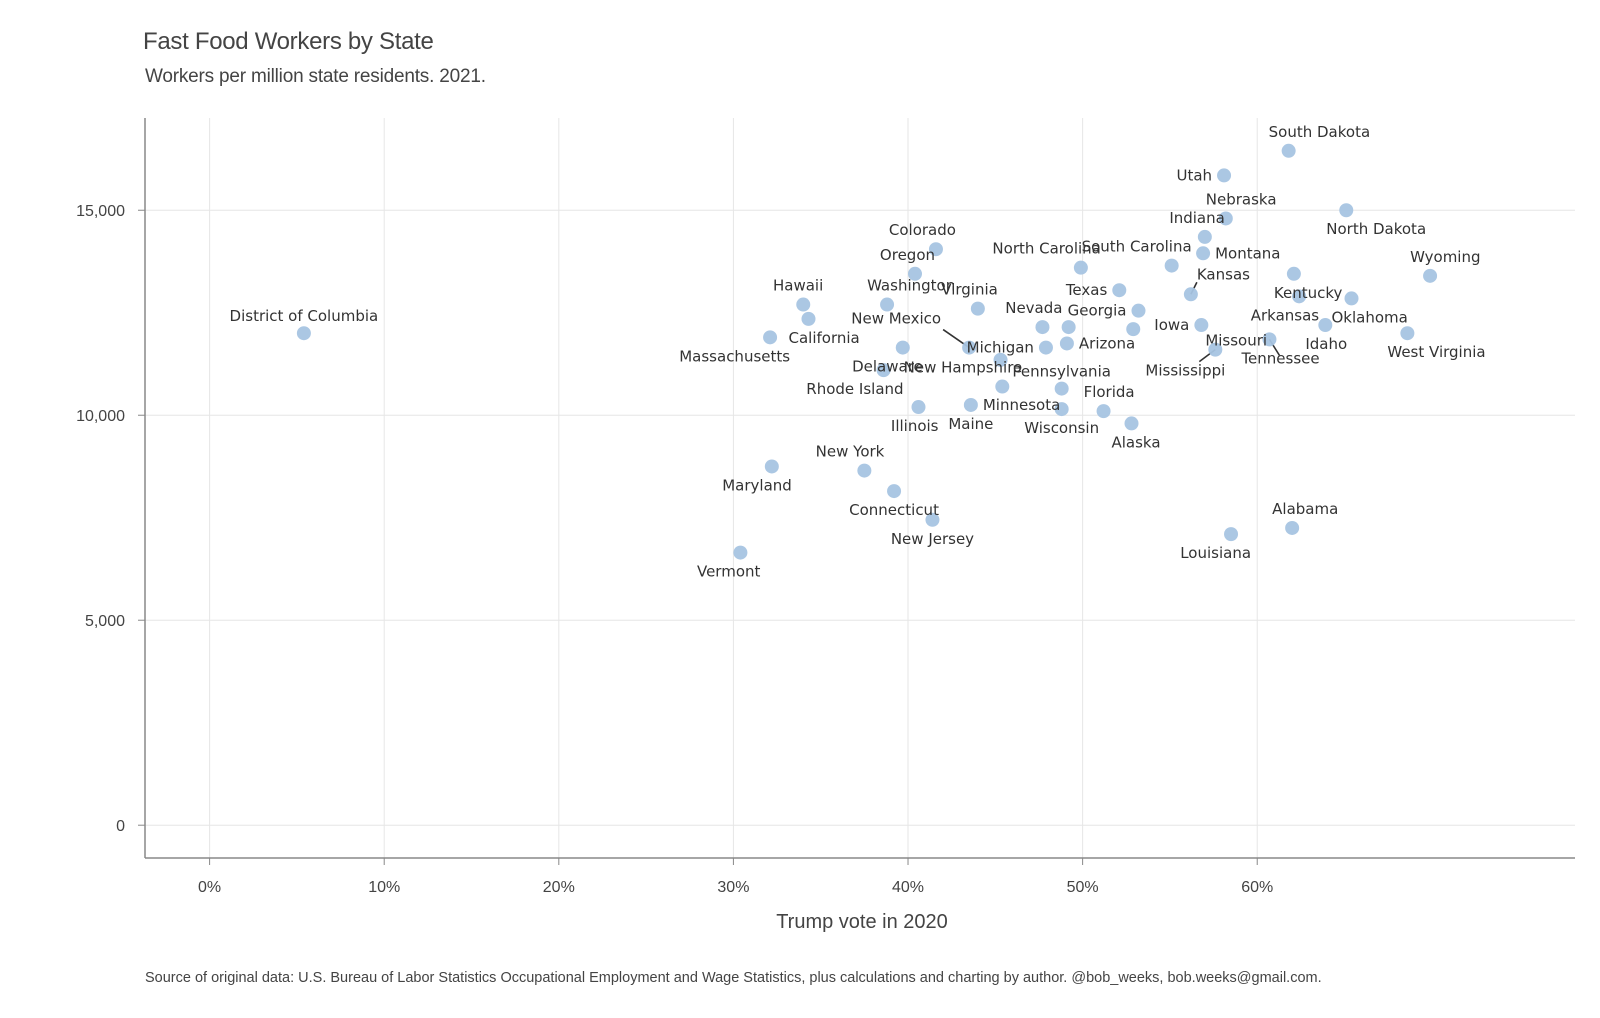 Image resolution: width=1600 pixels, height=1018 pixels. I want to click on point-label: Massachusetts, so click(734, 356).